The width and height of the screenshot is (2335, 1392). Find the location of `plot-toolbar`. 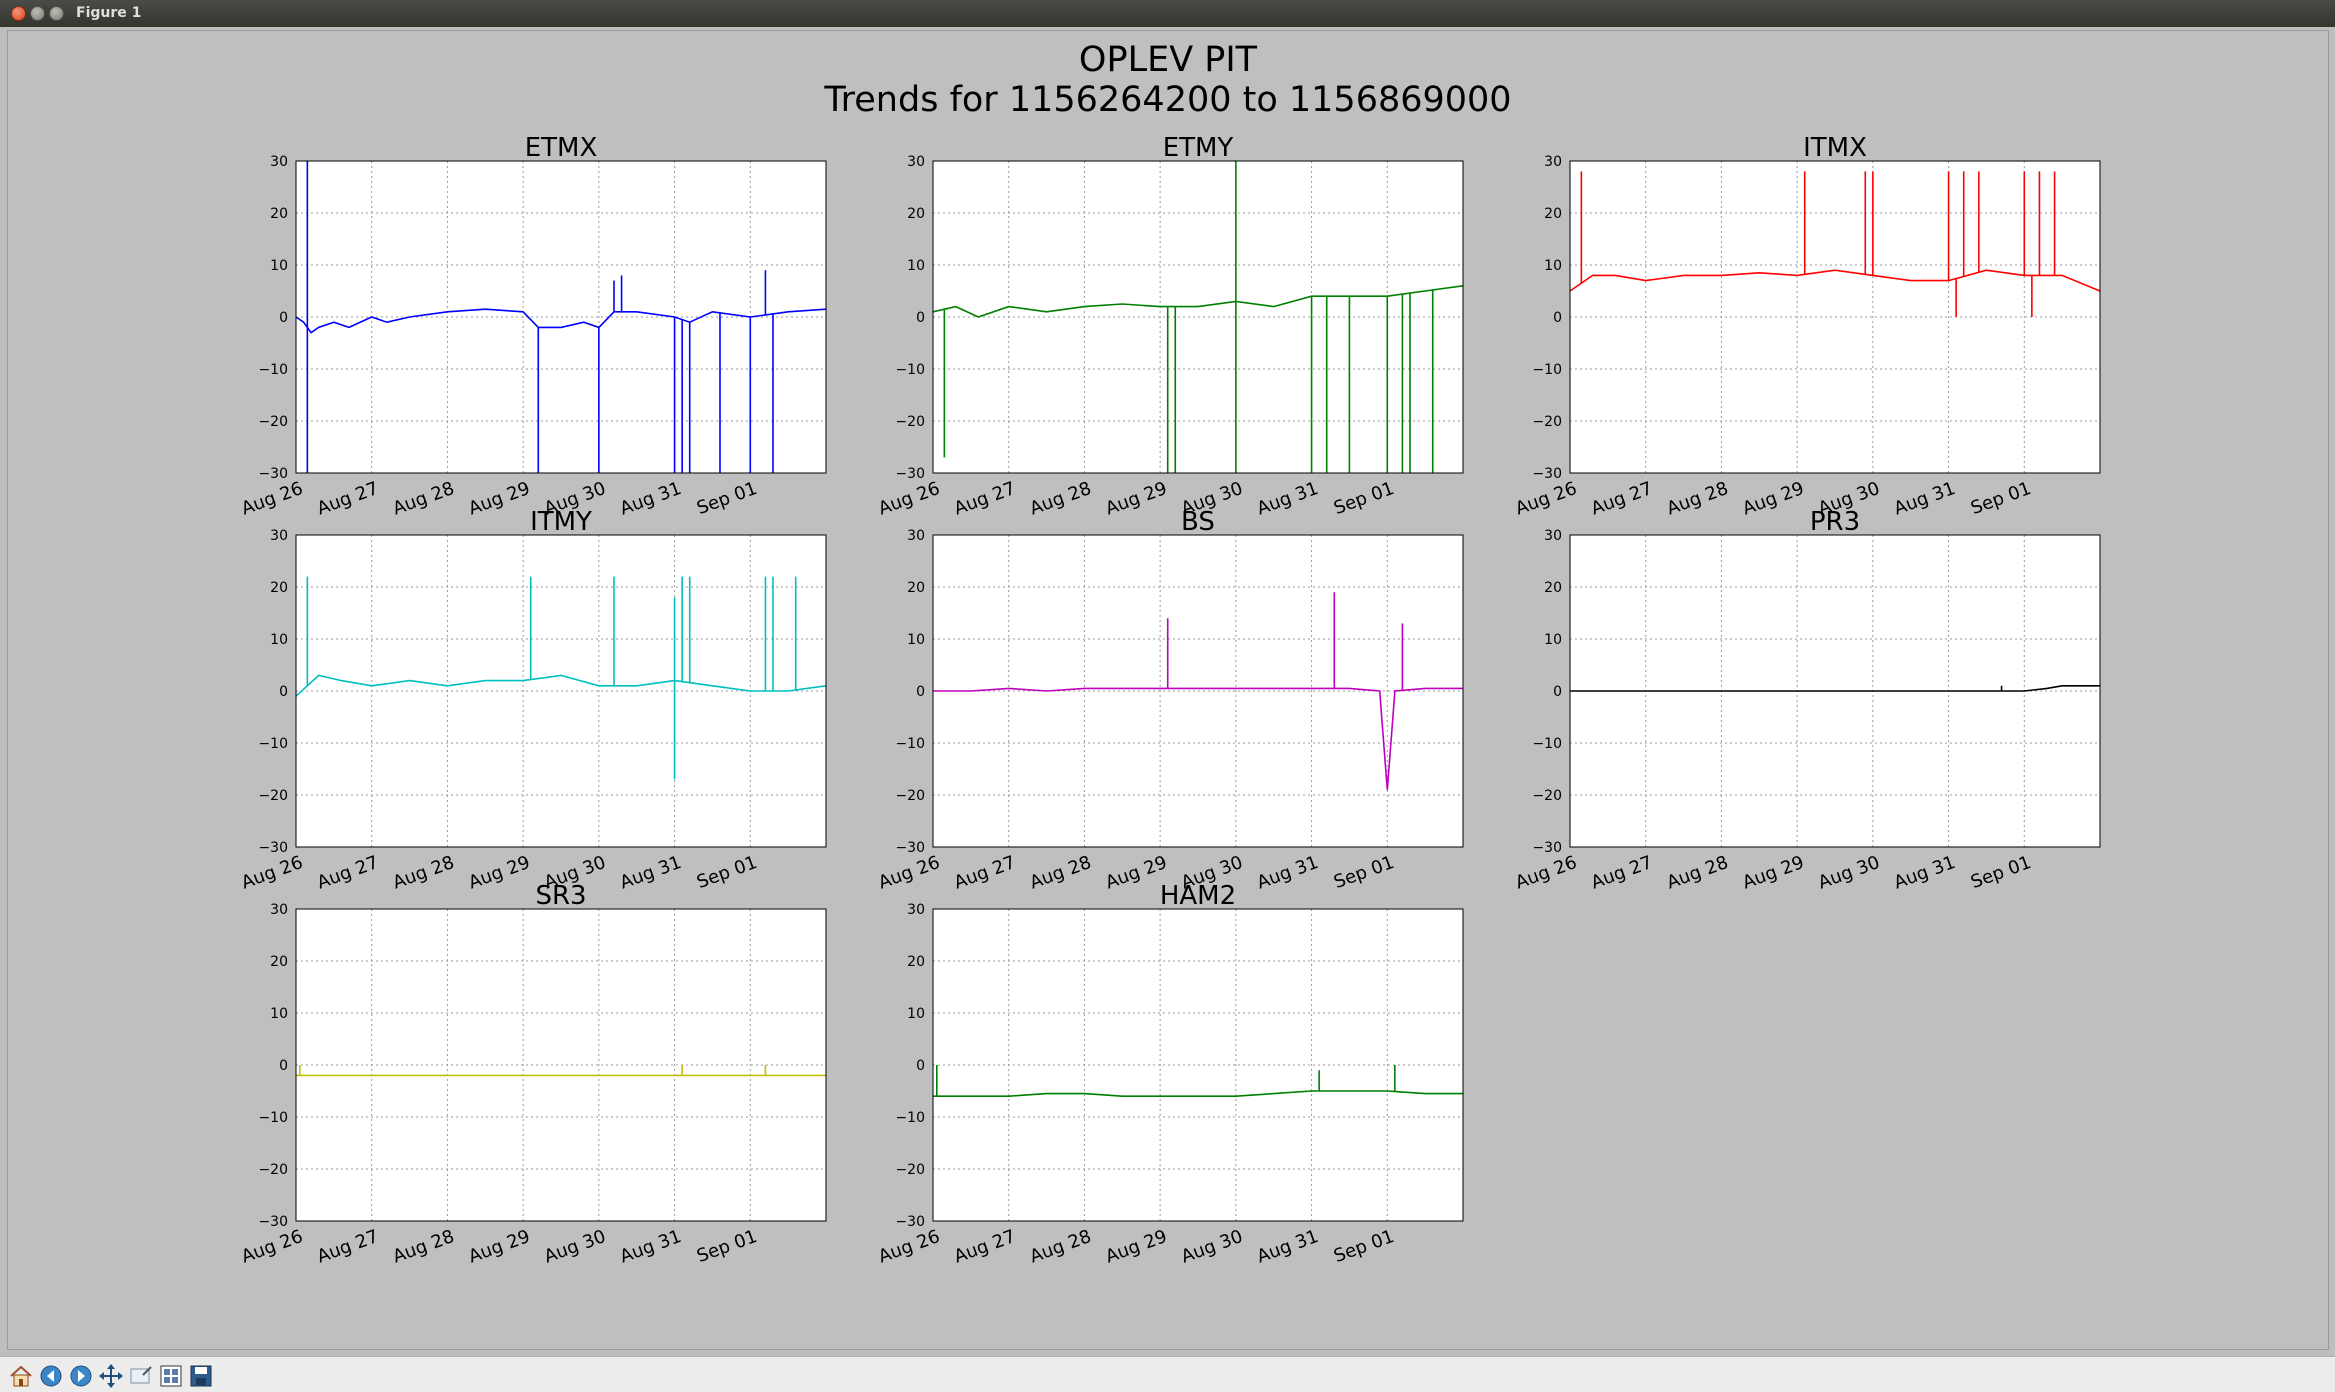

plot-toolbar is located at coordinates (1167, 1374).